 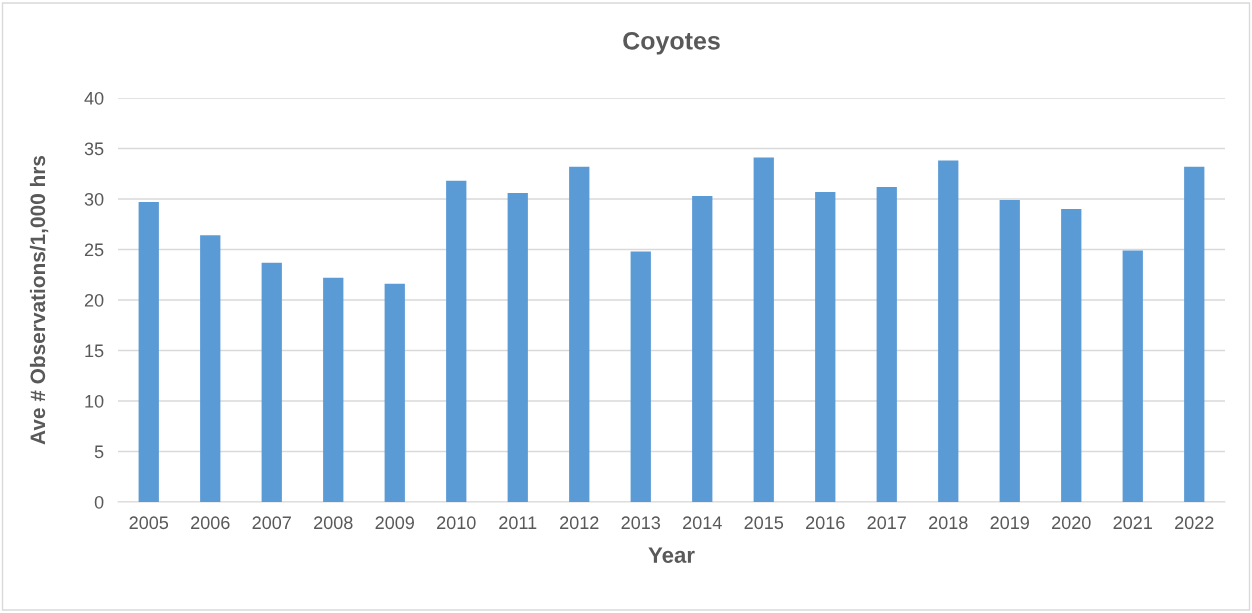 What do you see at coordinates (149, 523) in the screenshot?
I see `x-tick-label: 2005` at bounding box center [149, 523].